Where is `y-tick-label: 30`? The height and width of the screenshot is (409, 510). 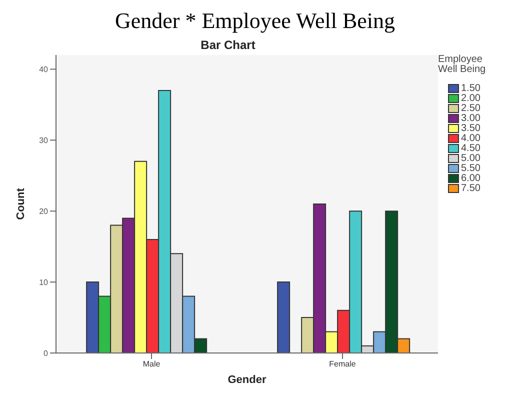
y-tick-label: 30 is located at coordinates (44, 140).